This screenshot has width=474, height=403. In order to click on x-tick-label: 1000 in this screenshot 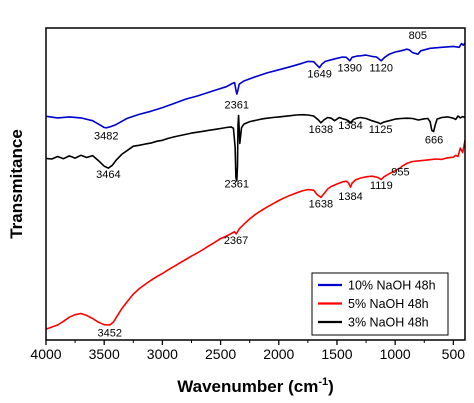, I will do `click(395, 354)`.